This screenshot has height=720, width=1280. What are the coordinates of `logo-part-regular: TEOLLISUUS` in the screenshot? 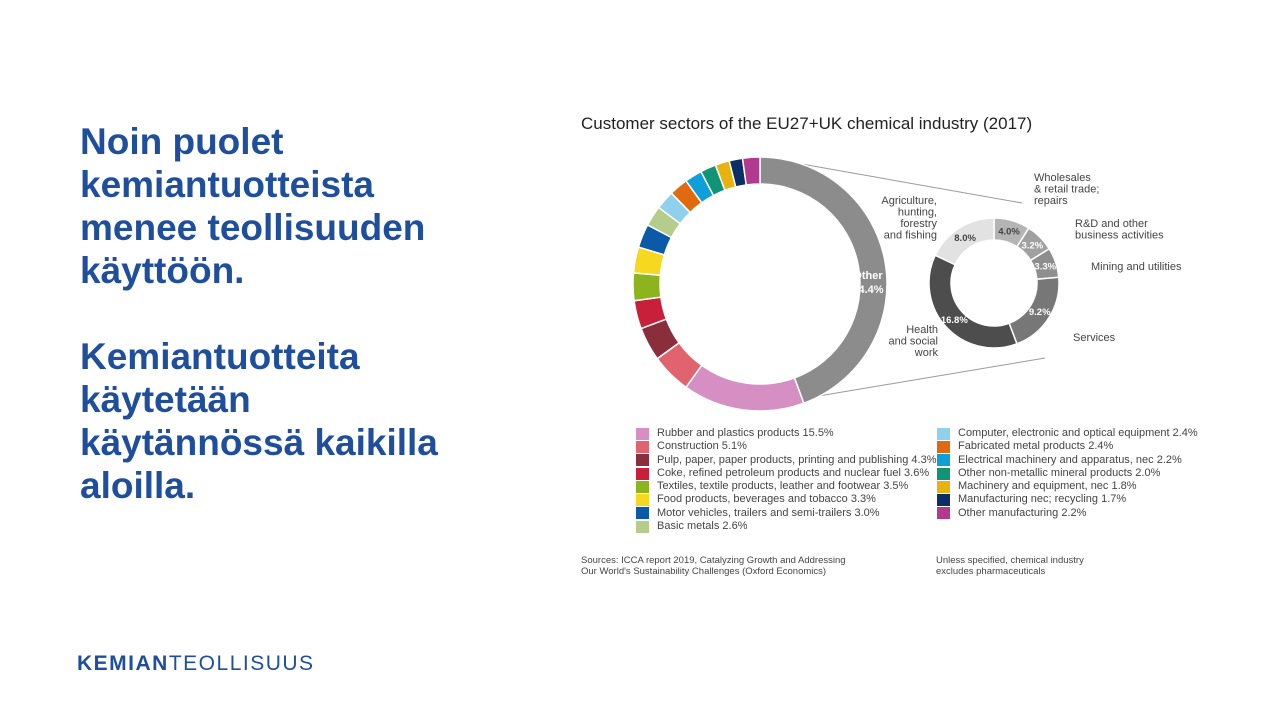 It's located at (241, 663).